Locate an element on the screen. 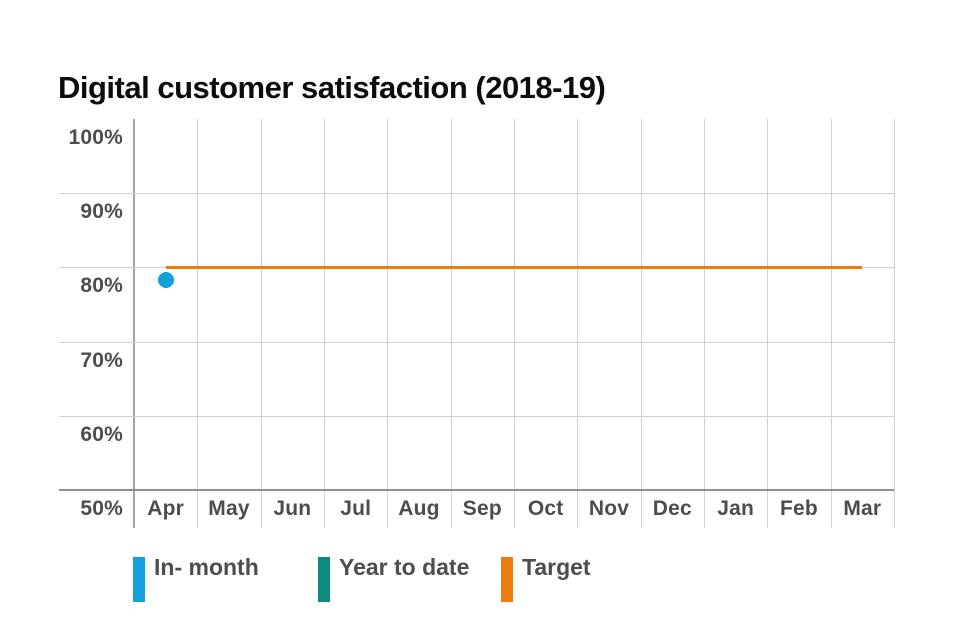 The width and height of the screenshot is (960, 640). x-axis-month-label: Feb is located at coordinates (799, 508).